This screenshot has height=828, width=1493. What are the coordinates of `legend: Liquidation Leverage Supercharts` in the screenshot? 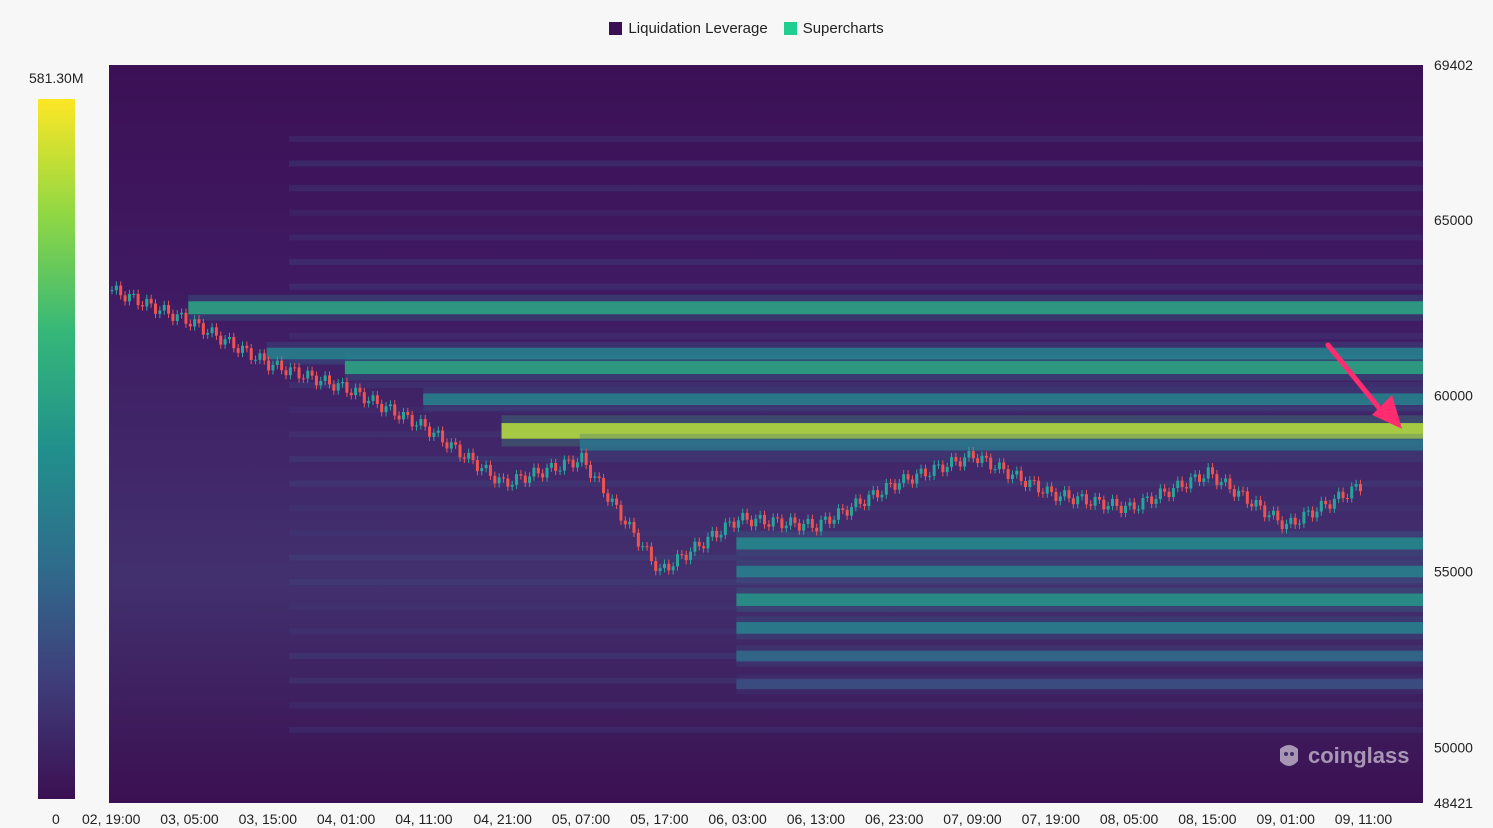 It's located at (746, 28).